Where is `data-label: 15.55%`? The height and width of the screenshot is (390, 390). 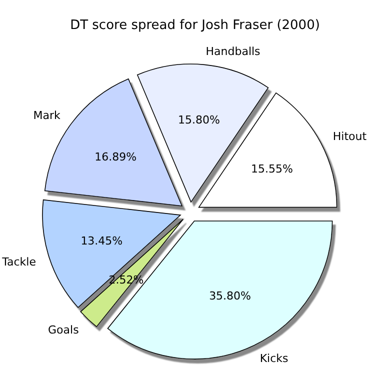
data-label: 15.55% is located at coordinates (271, 169).